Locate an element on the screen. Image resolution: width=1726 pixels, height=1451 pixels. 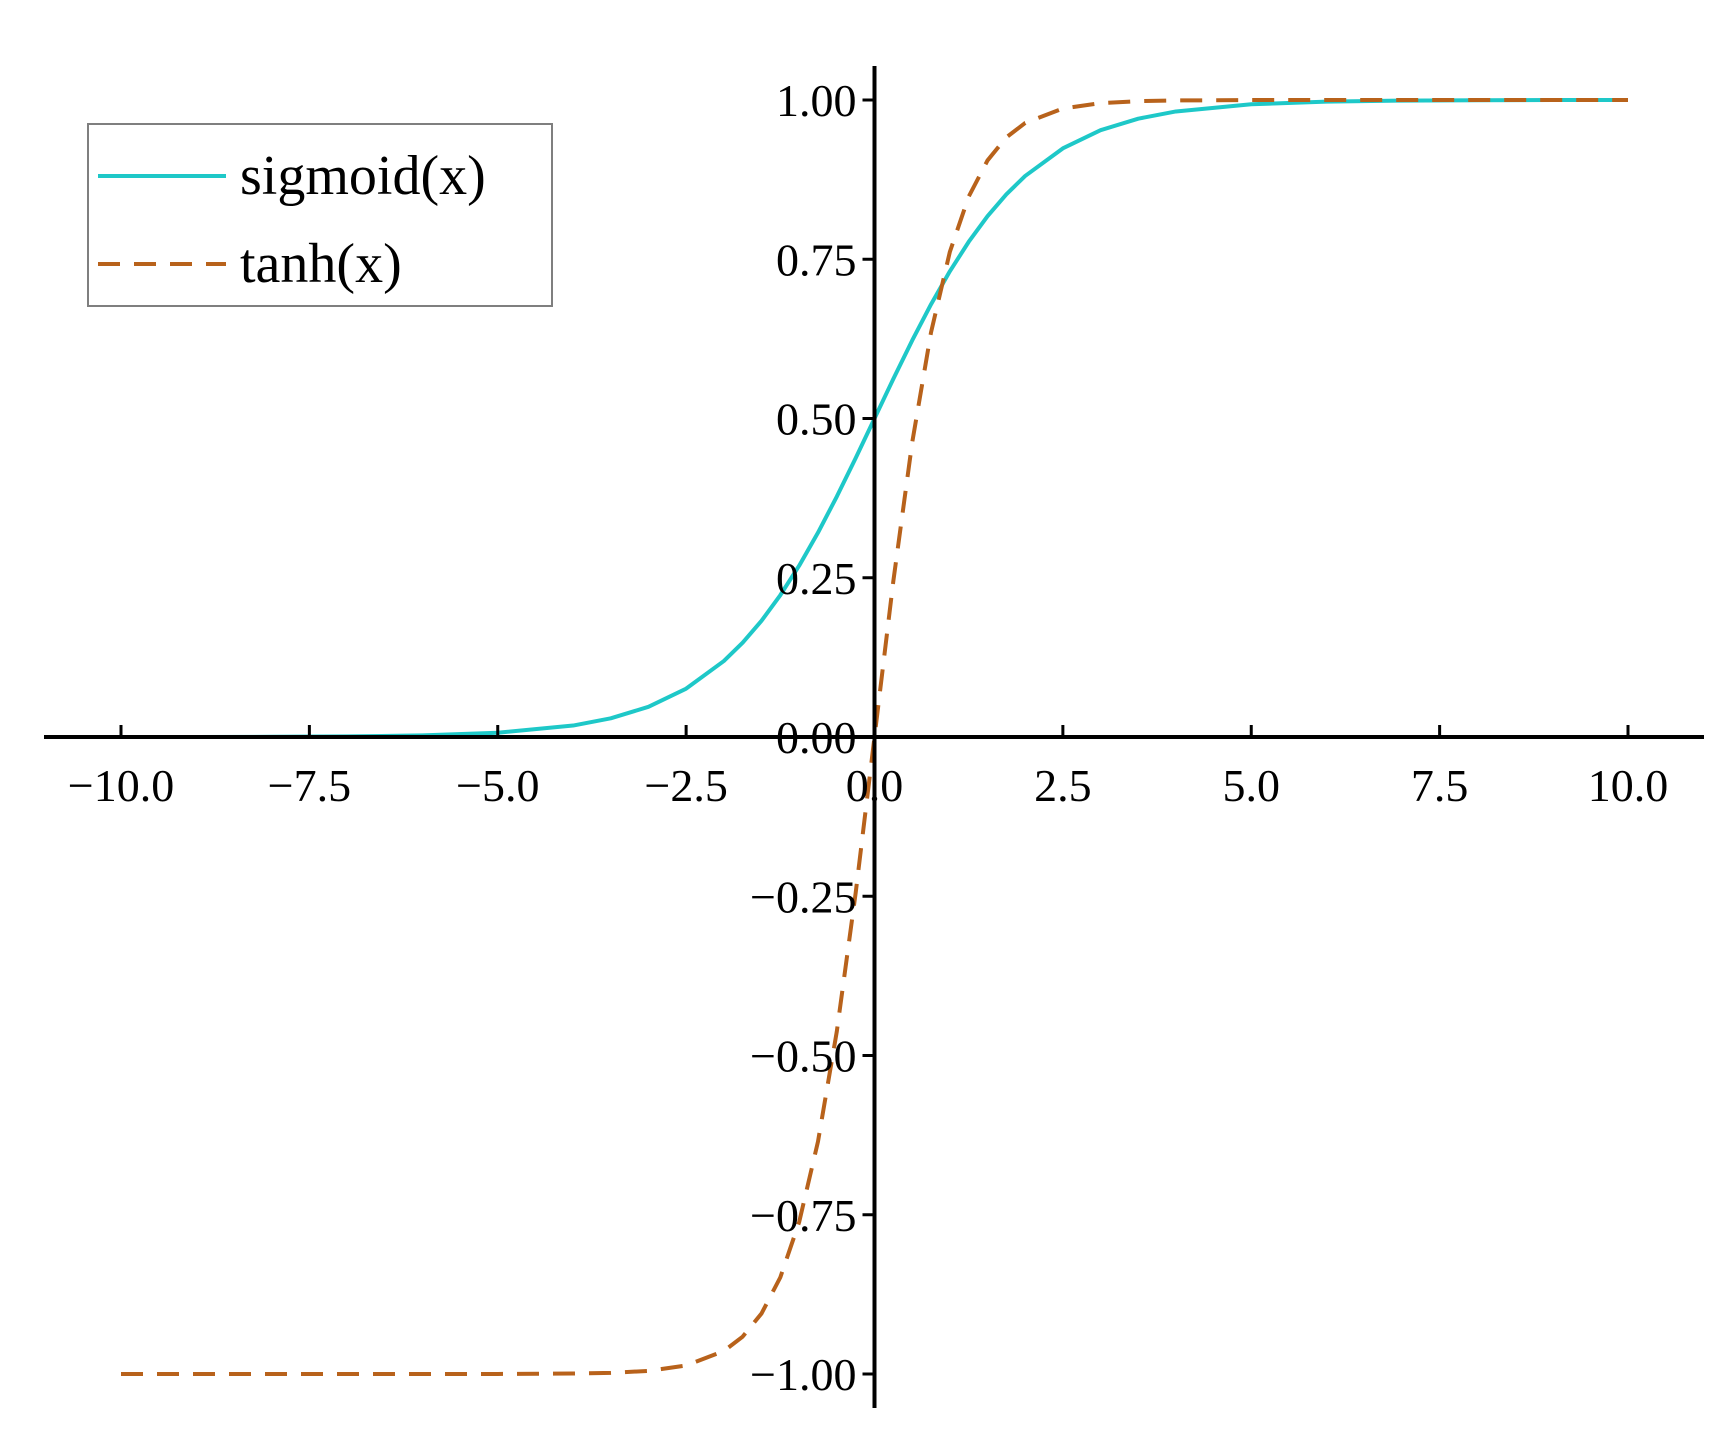
legend-box is located at coordinates (320, 215).